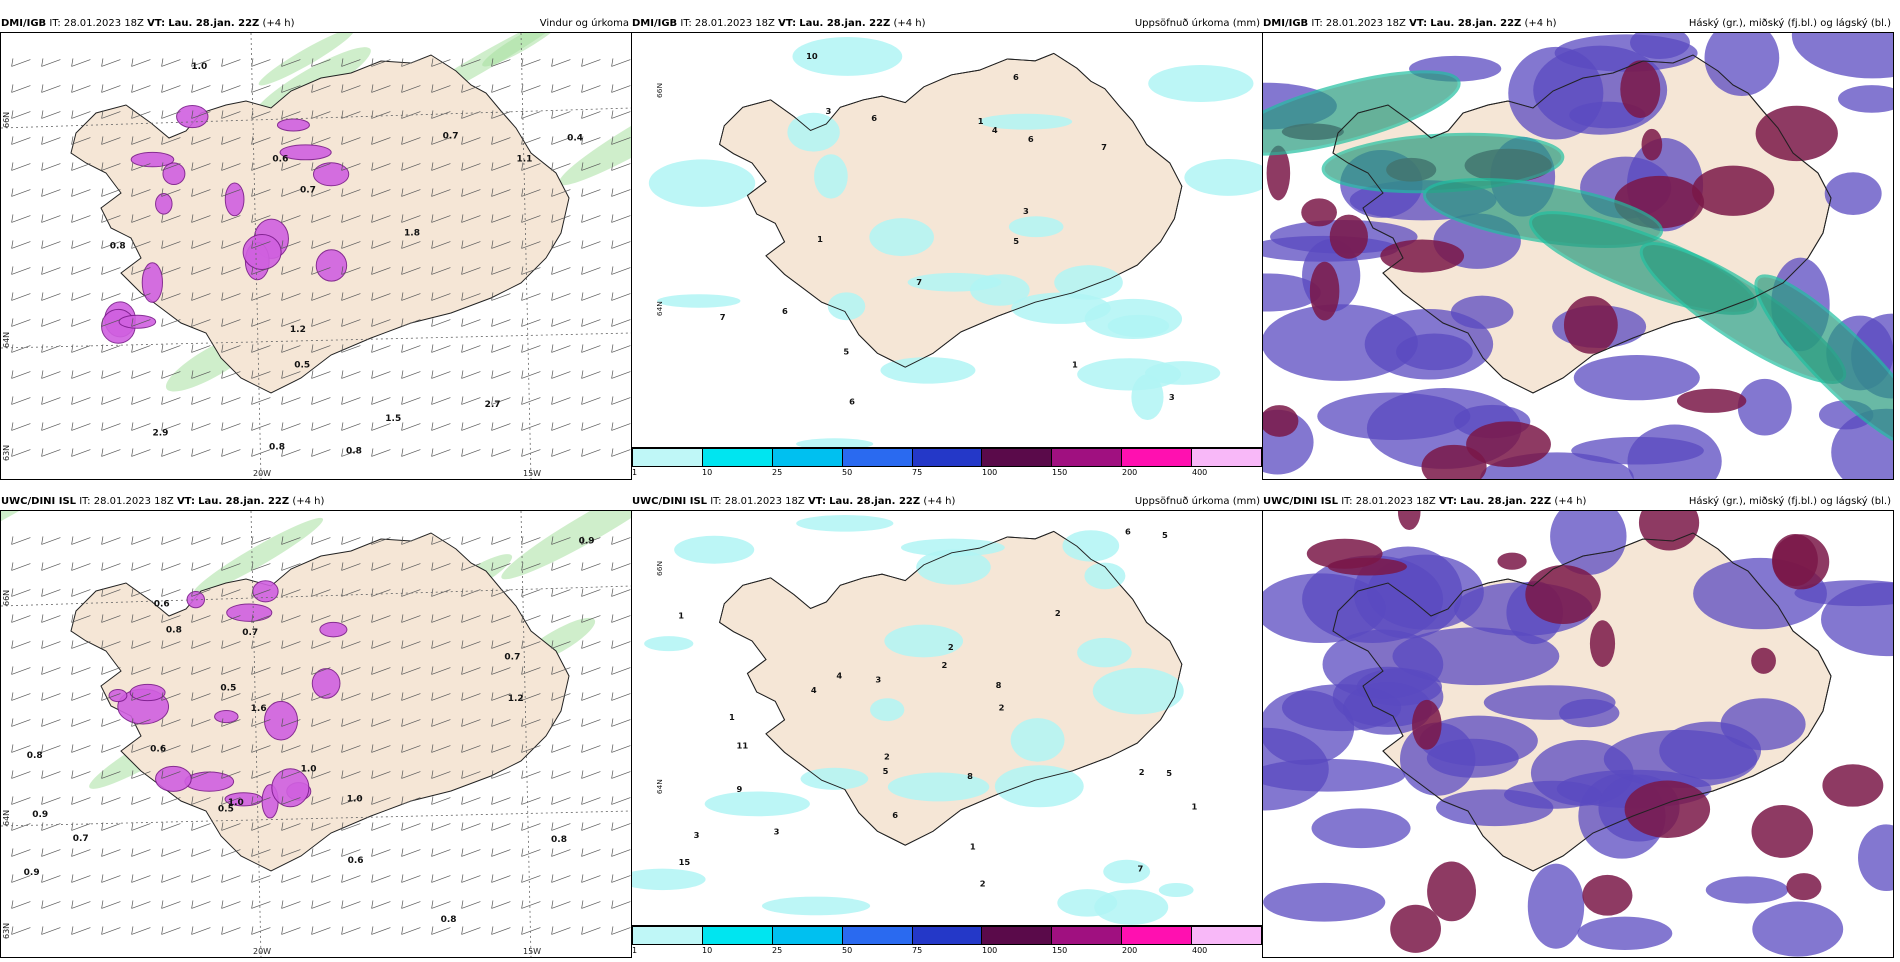 The height and width of the screenshot is (962, 1900). What do you see at coordinates (1358, 23) in the screenshot?
I see `init-time: IT: 28.01.2023 18Z` at bounding box center [1358, 23].